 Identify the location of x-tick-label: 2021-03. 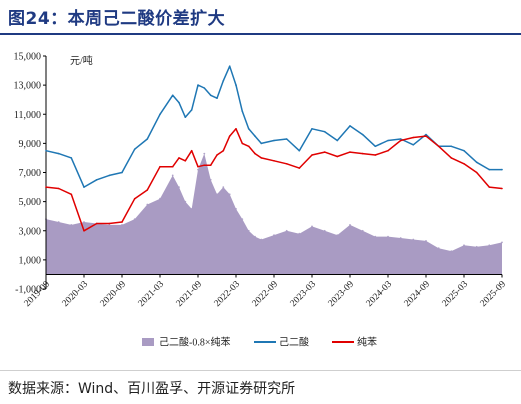
(152, 294).